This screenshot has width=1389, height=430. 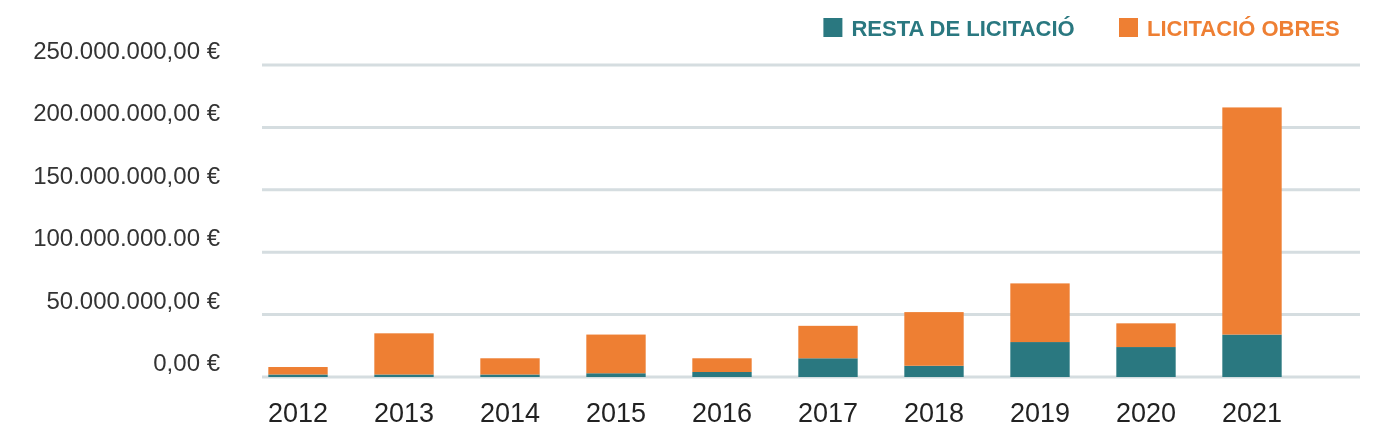 What do you see at coordinates (298, 413) in the screenshot?
I see `x-tick-label: 2012` at bounding box center [298, 413].